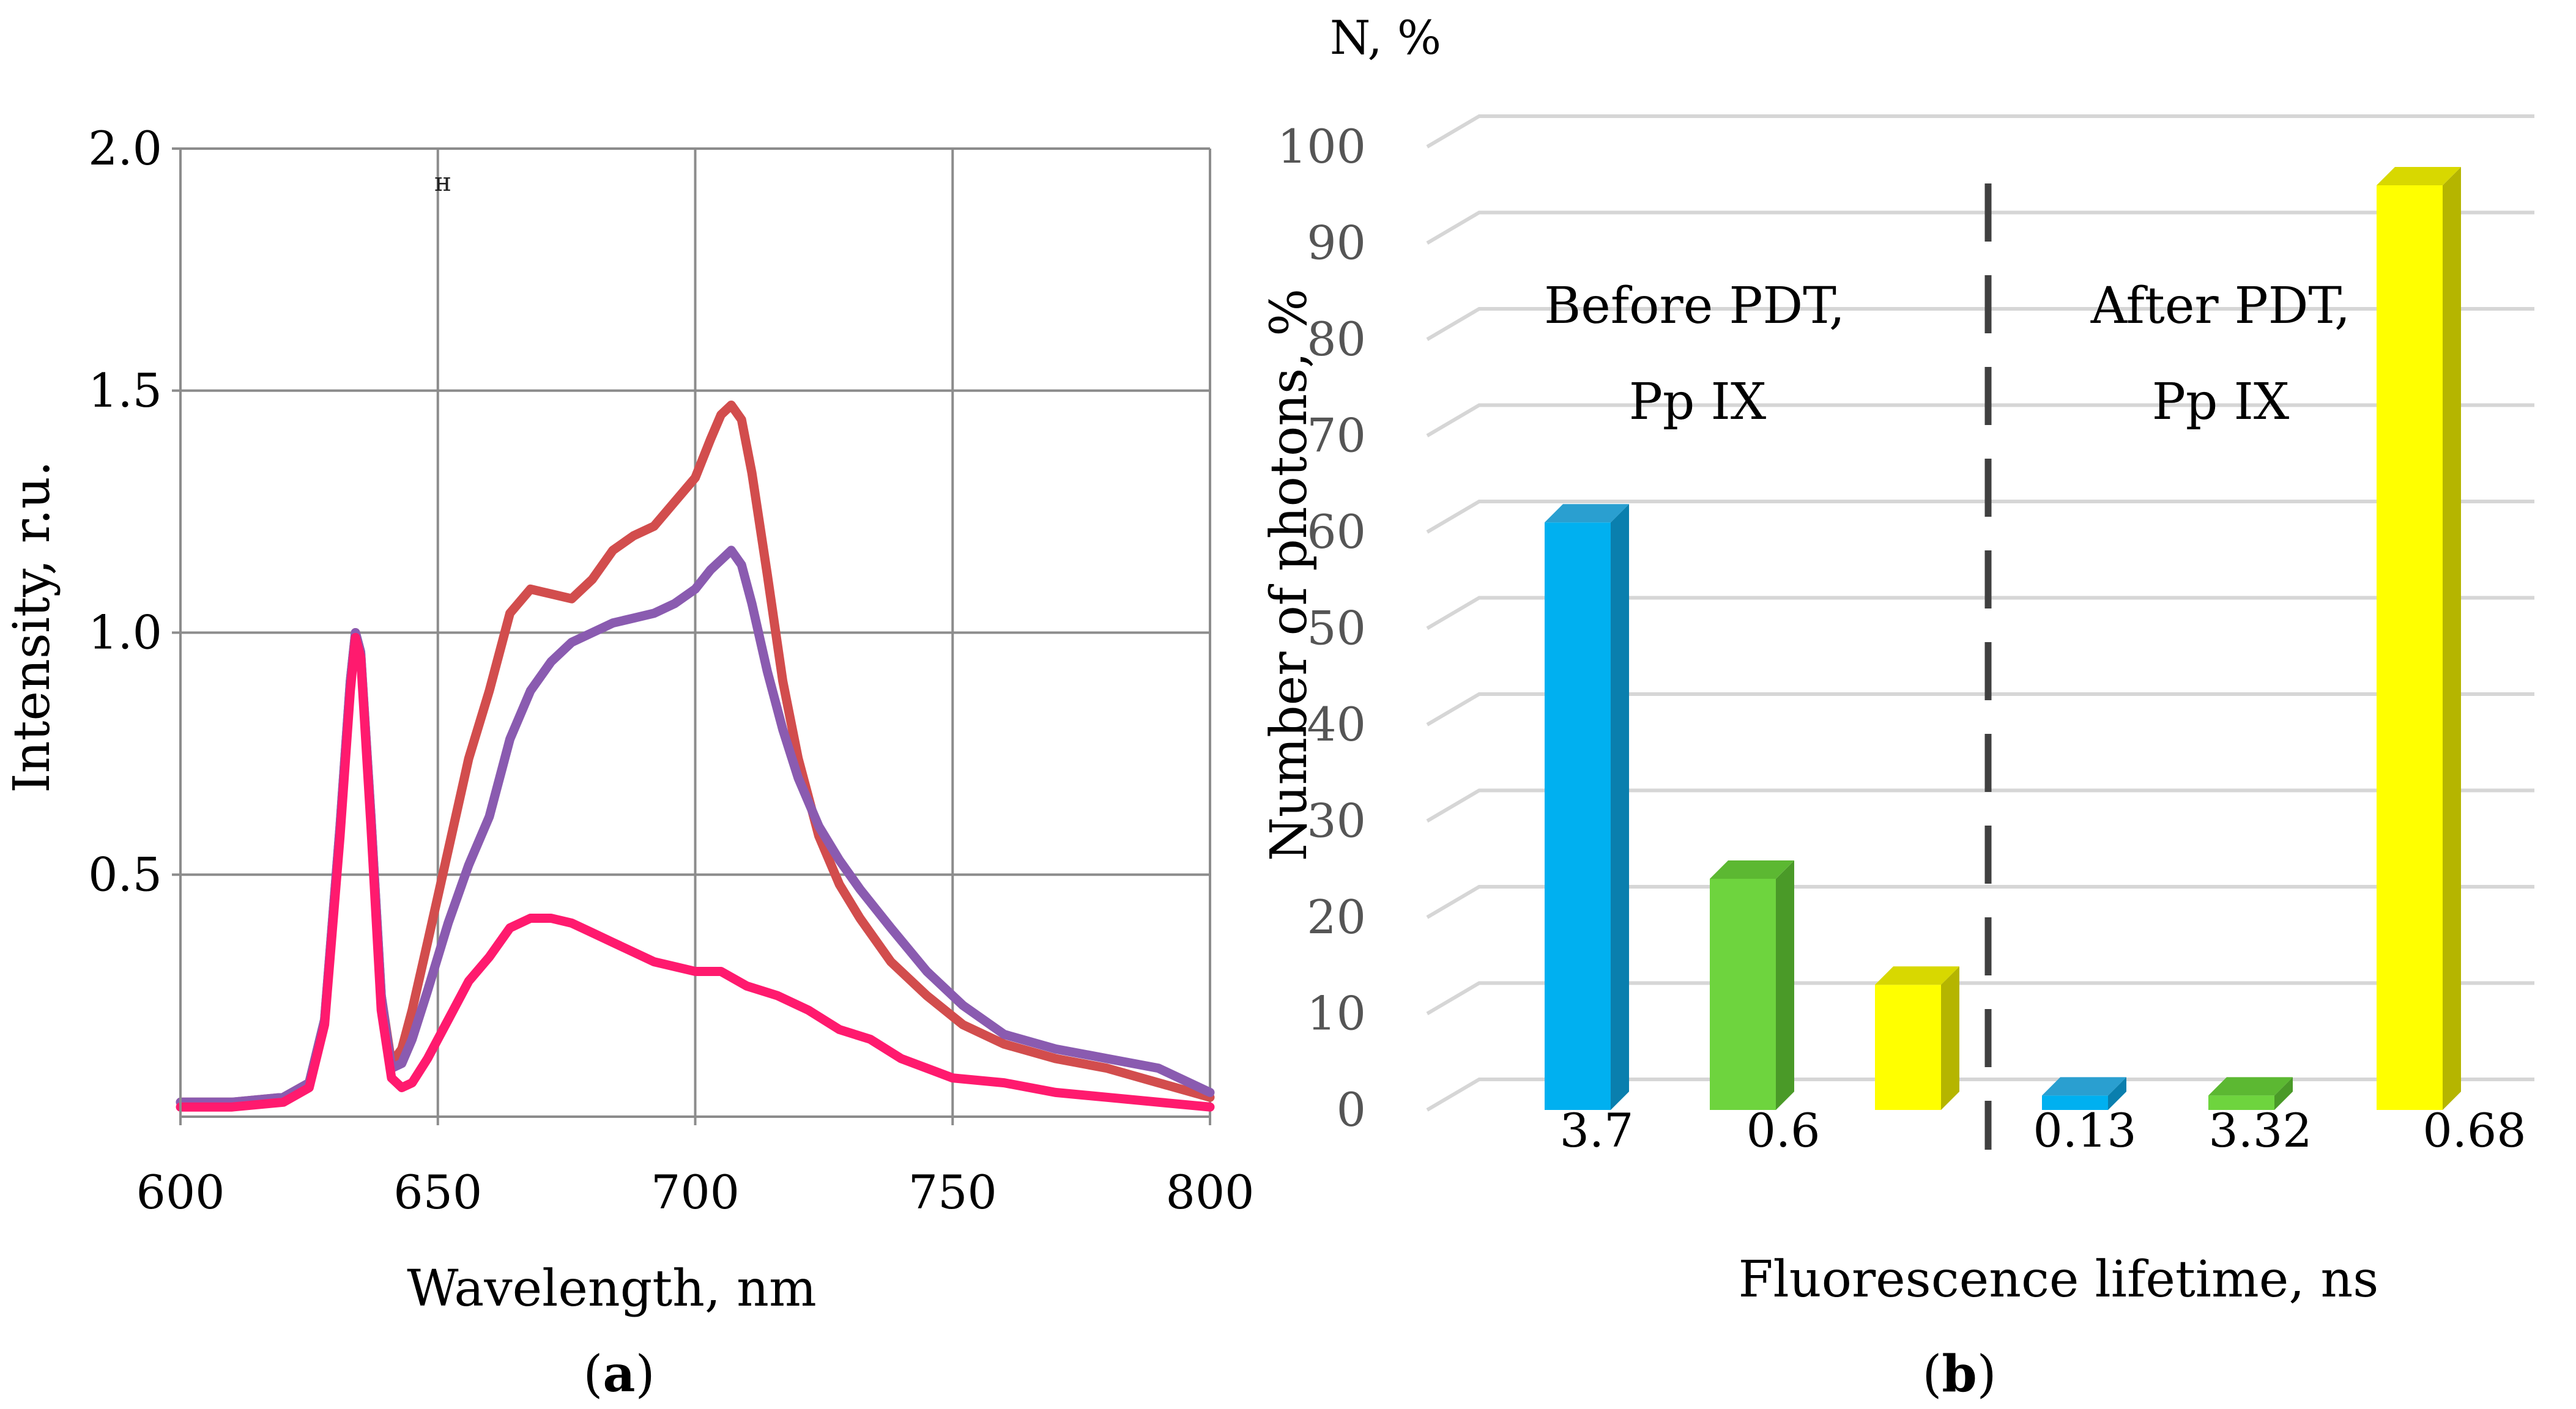  I want to click on panel-a-letter: a, so click(619, 1374).